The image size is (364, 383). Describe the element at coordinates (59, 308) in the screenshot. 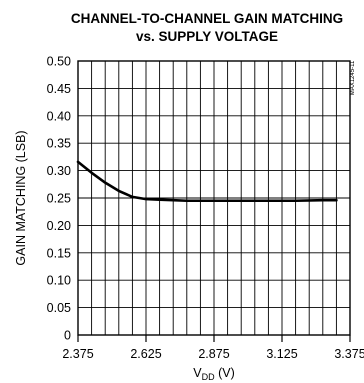

I see `y-tick-label: 0.05` at that location.